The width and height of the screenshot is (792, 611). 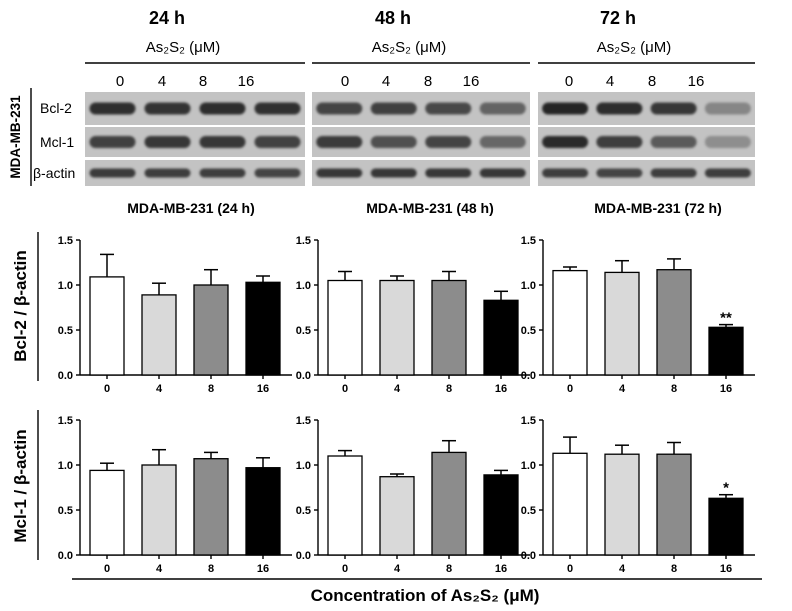 I want to click on bar-chart: 0.0 0.5 1.0 1.5 0 4 8 16 *, so click(x=638, y=495).